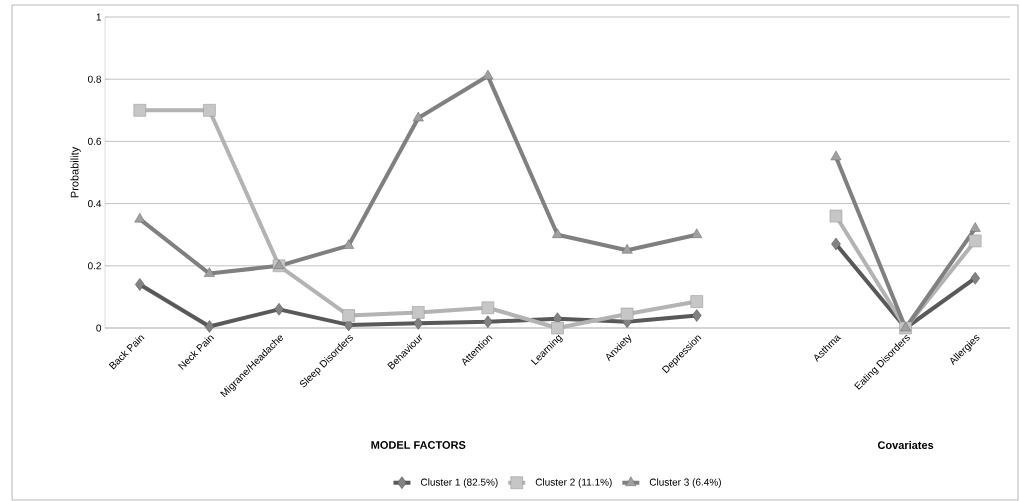 The height and width of the screenshot is (501, 1020). Describe the element at coordinates (94, 204) in the screenshot. I see `y-tick-label: 0.4` at that location.